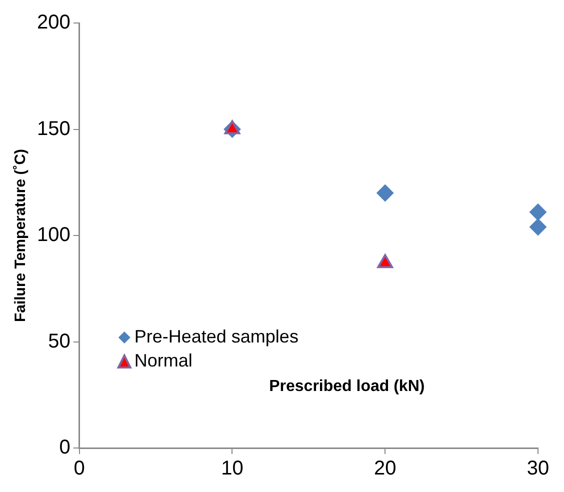 This screenshot has width=564, height=492. What do you see at coordinates (385, 469) in the screenshot?
I see `x-tick-label: 20` at bounding box center [385, 469].